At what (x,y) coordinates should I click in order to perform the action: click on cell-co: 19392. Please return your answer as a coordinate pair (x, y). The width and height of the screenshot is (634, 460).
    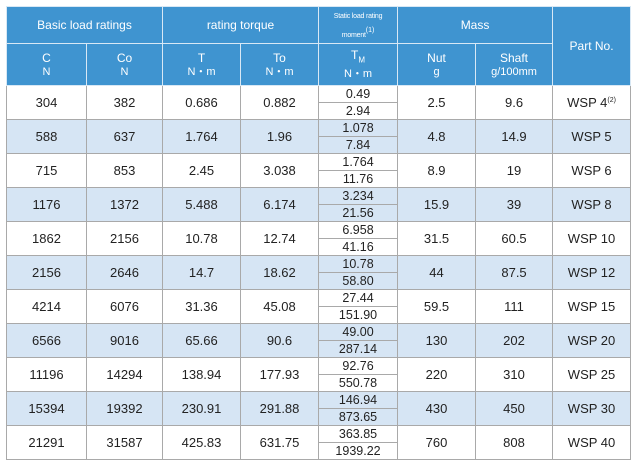
    Looking at the image, I should click on (124, 408).